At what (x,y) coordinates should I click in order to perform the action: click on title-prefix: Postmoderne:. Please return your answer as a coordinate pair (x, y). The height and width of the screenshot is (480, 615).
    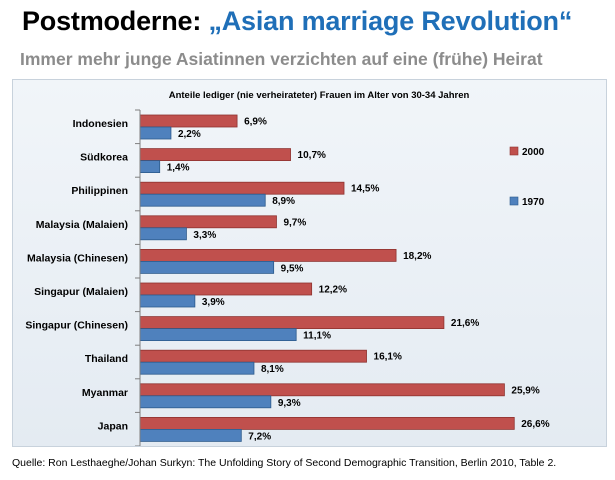
    Looking at the image, I should click on (112, 21).